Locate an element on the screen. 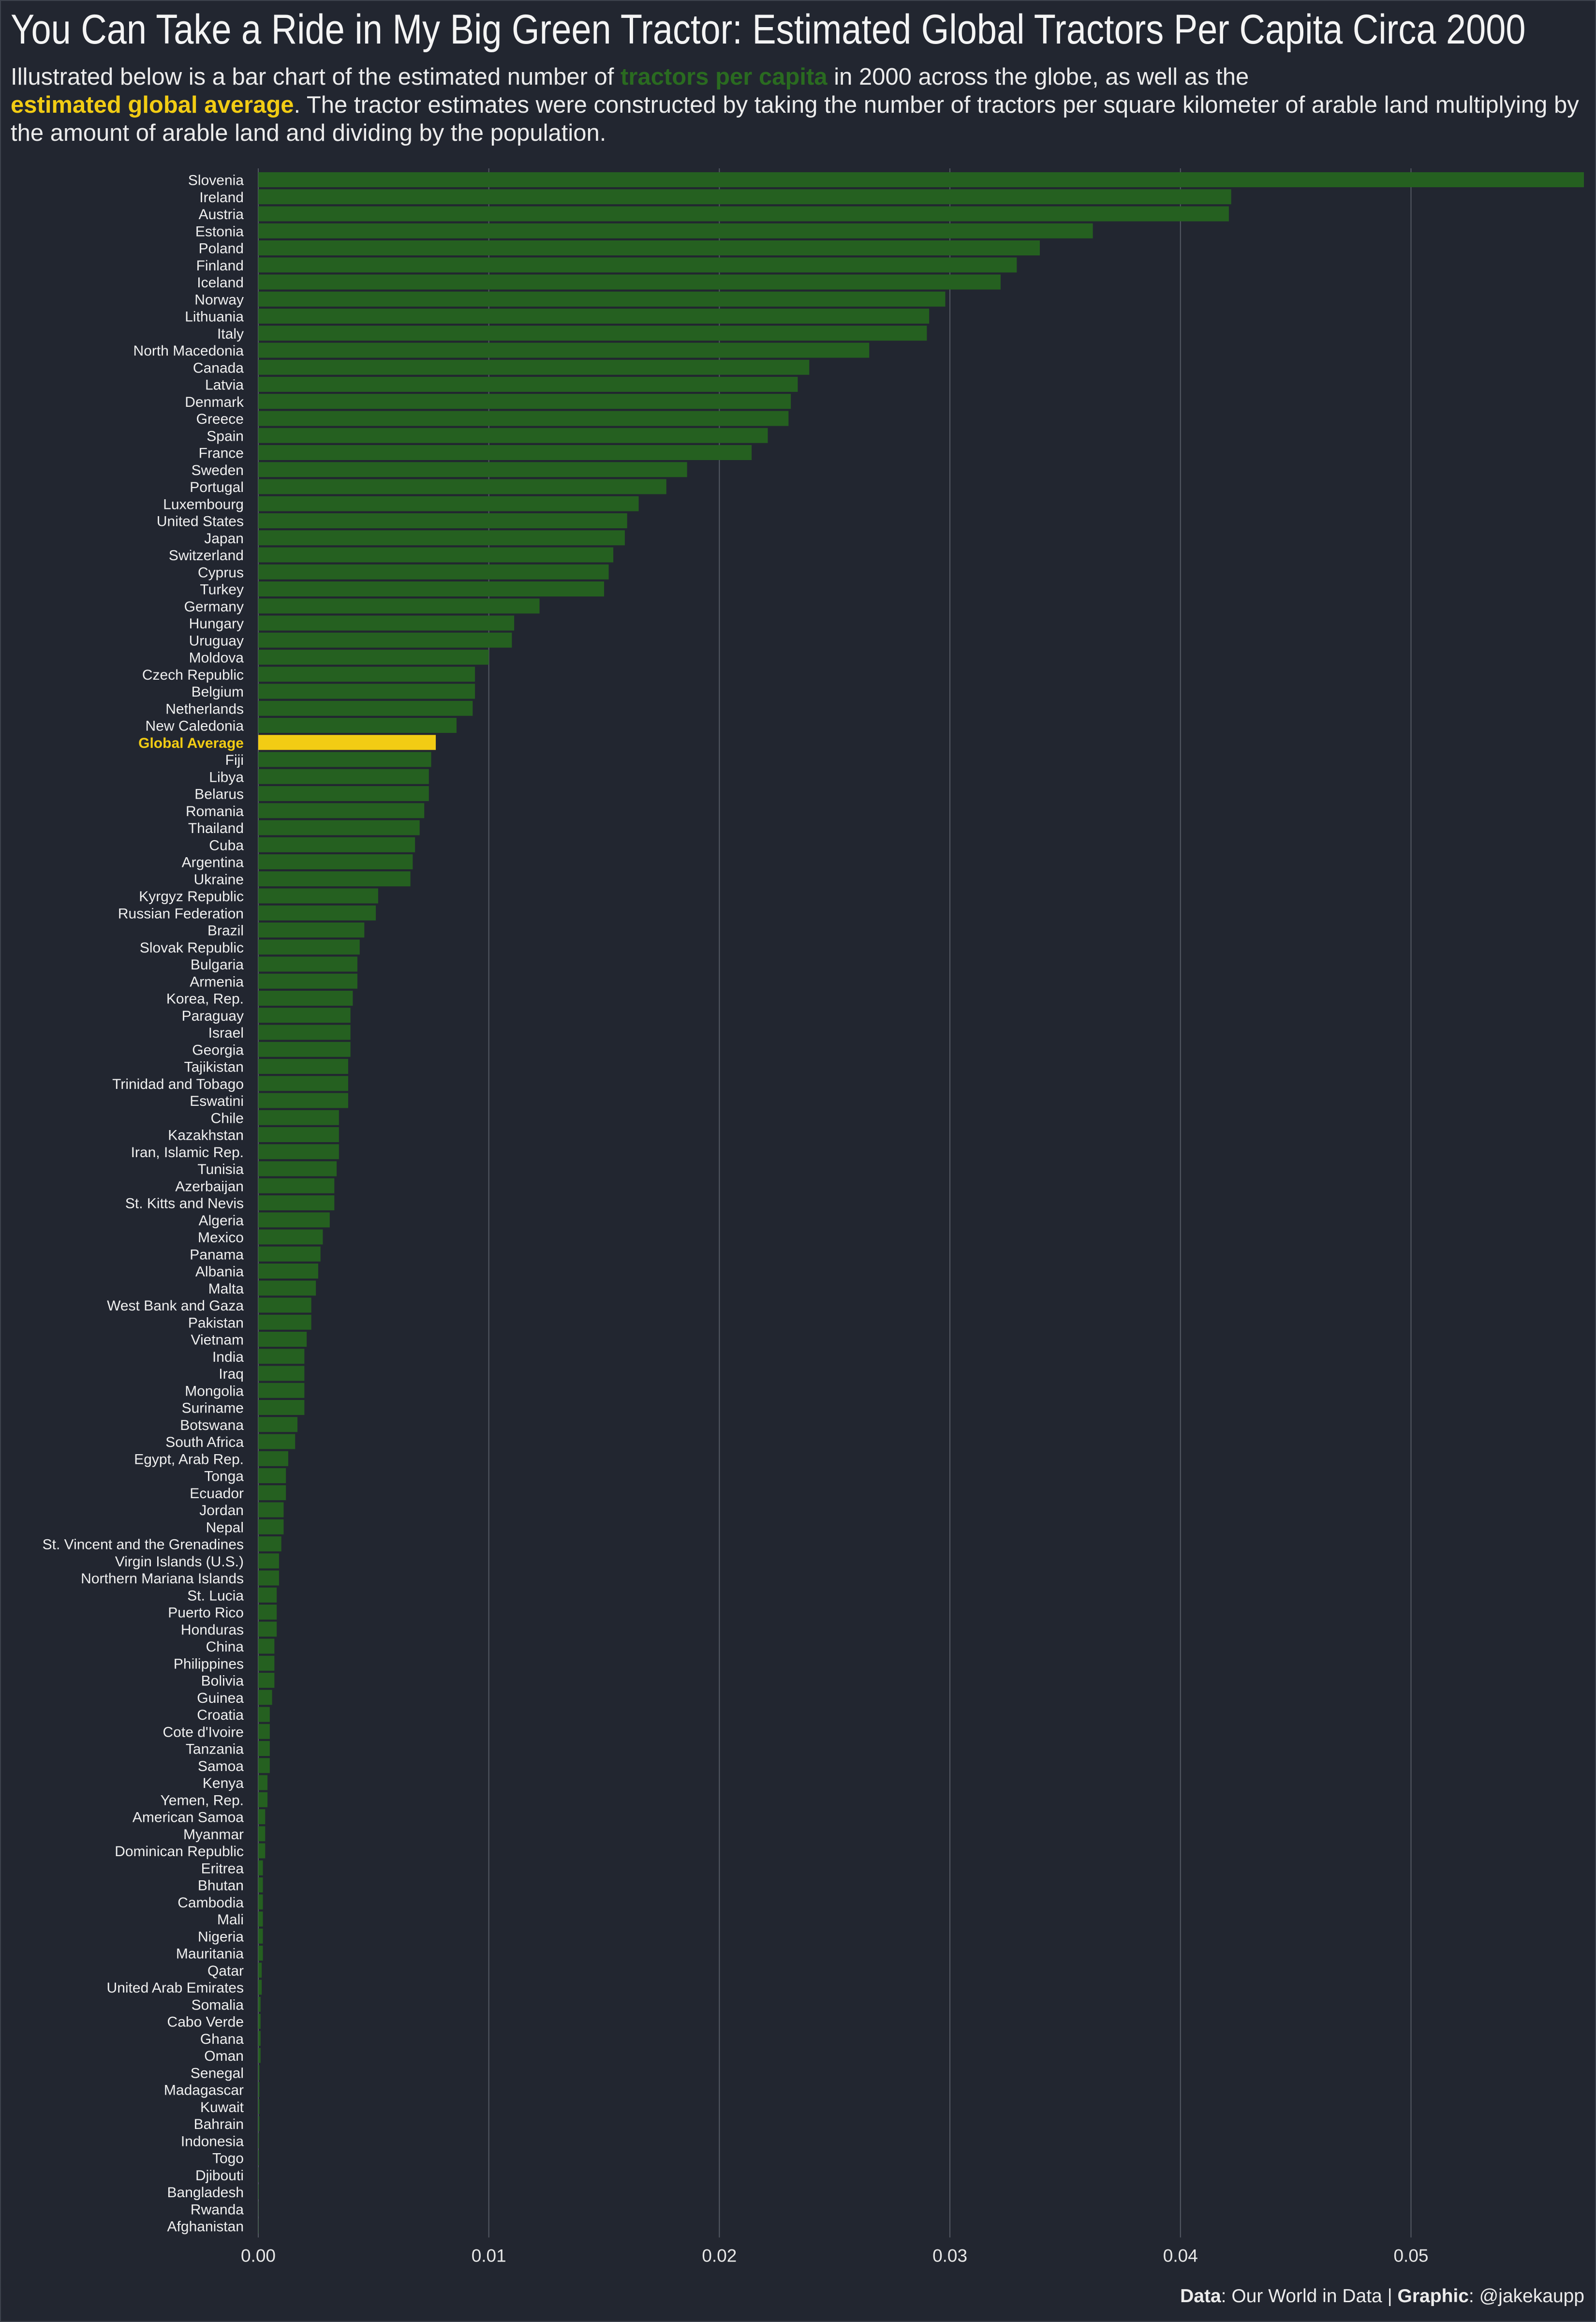 The width and height of the screenshot is (1596, 2322). category-label: West Bank and Gaza is located at coordinates (175, 1306).